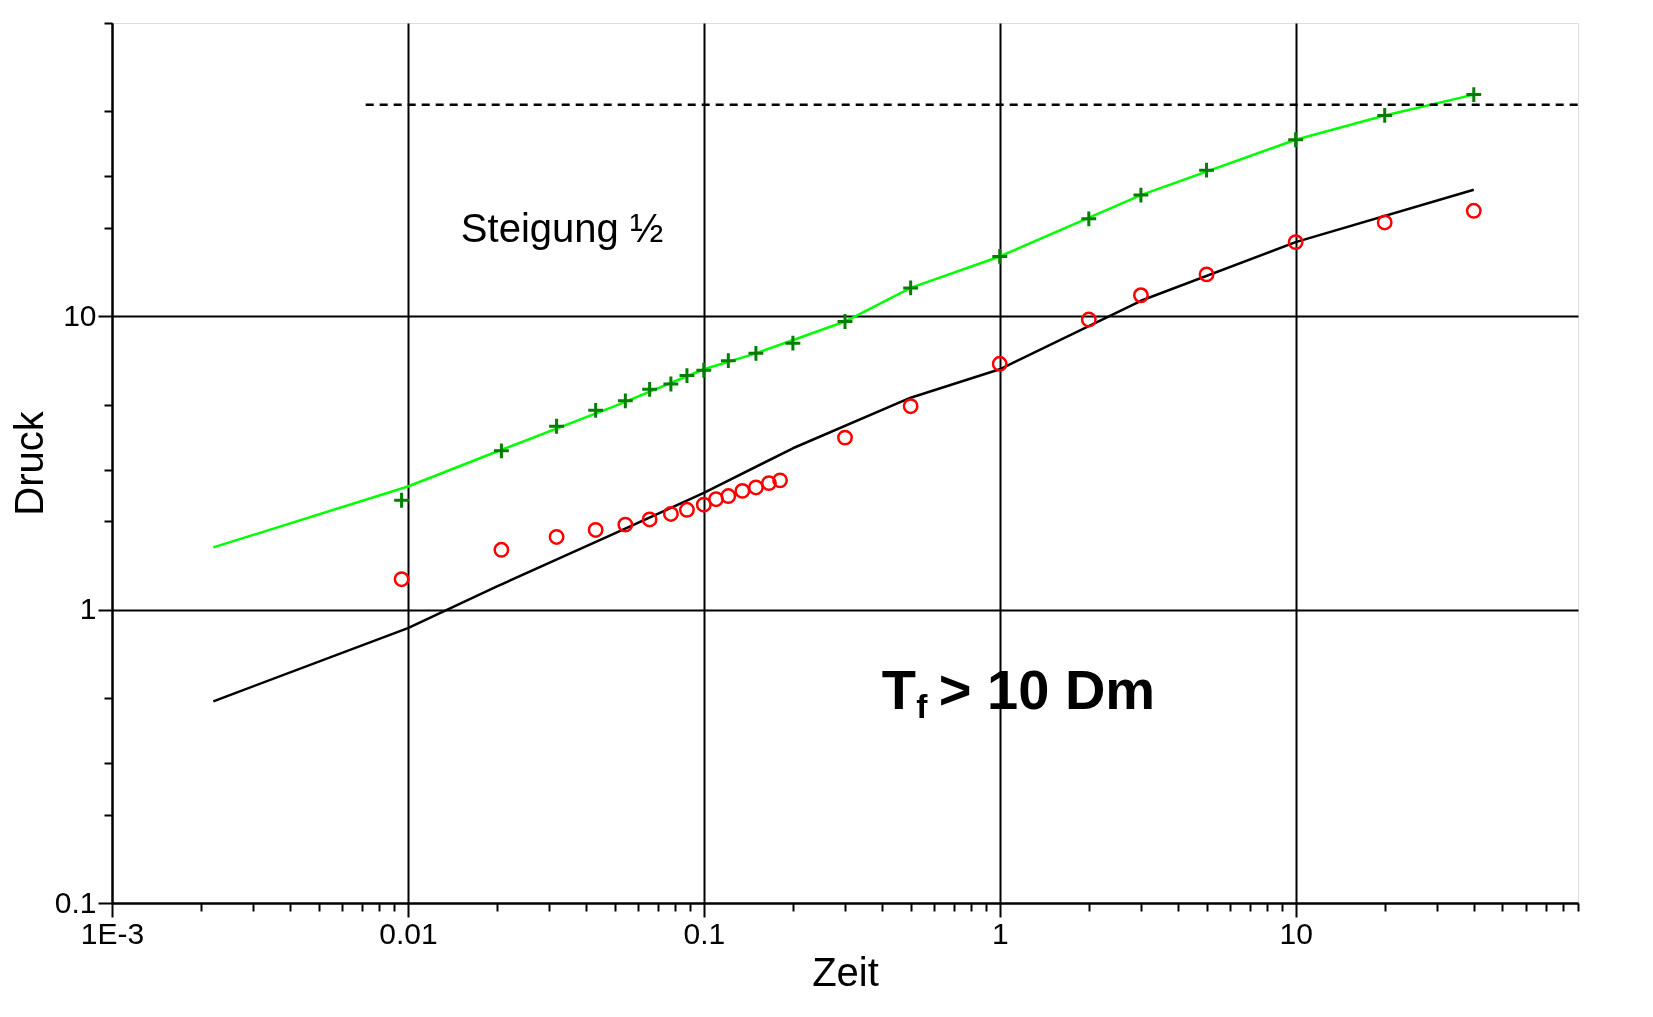 The height and width of the screenshot is (1017, 1653). I want to click on y-tick-label: 0.1, so click(75, 902).